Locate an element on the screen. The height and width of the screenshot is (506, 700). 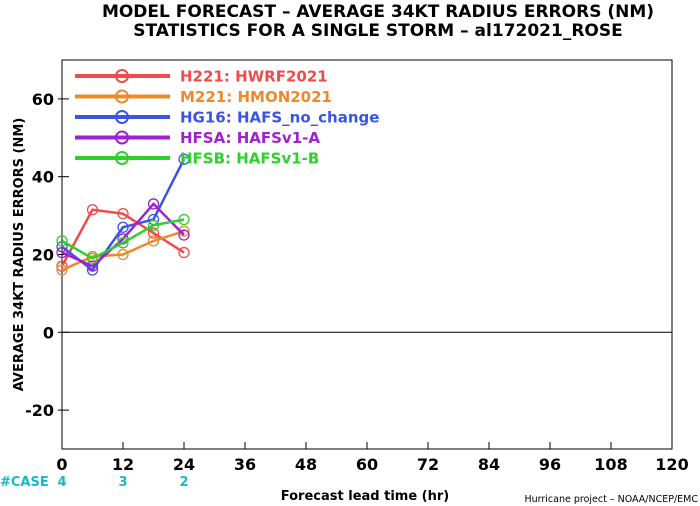
x-tick-label: 84 is located at coordinates (489, 464).